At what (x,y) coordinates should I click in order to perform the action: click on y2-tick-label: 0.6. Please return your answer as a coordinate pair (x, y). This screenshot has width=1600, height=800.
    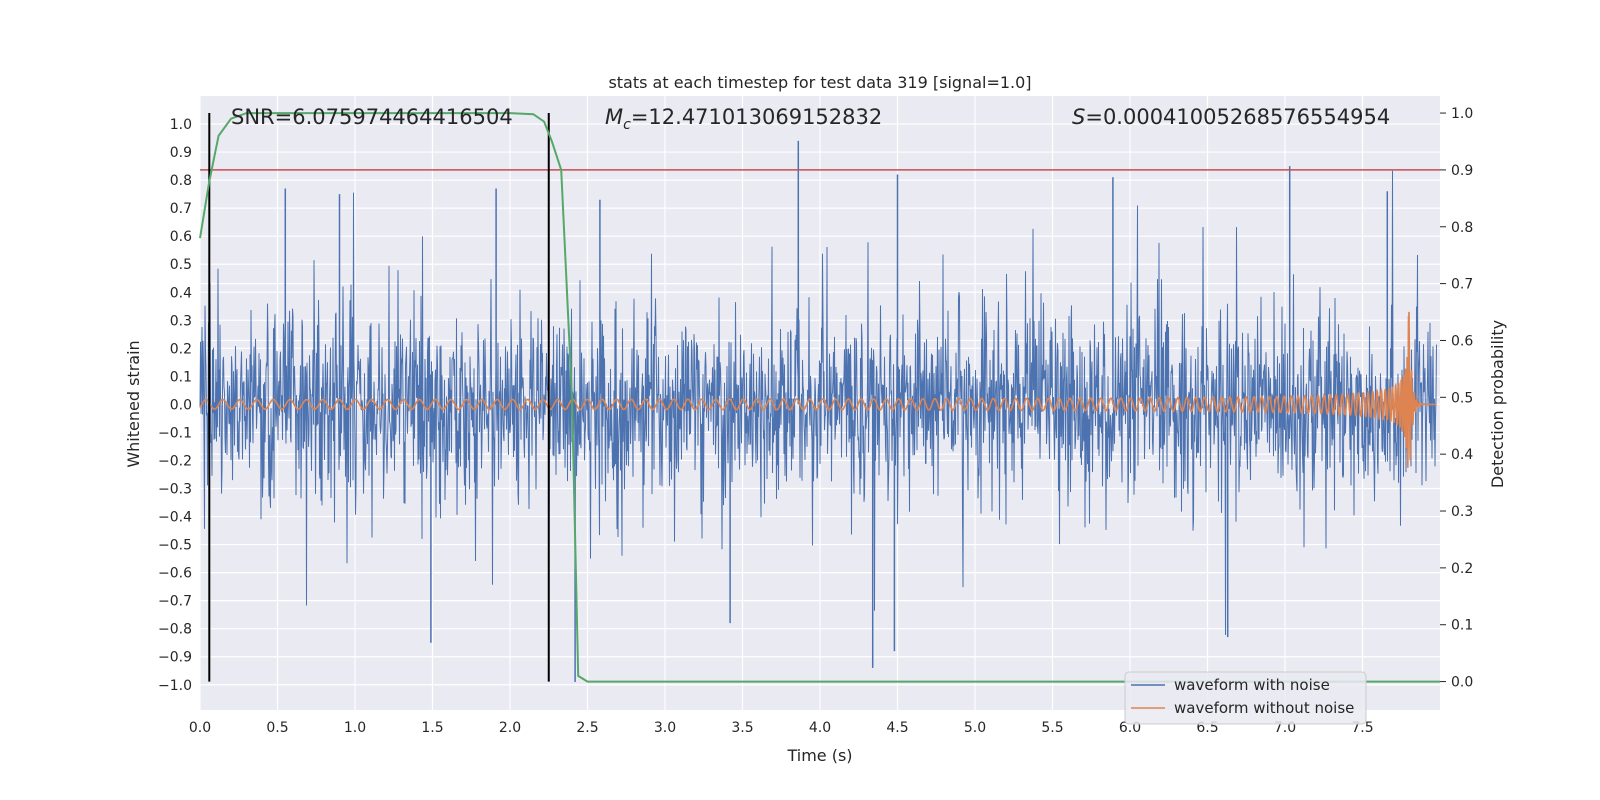
    Looking at the image, I should click on (1462, 341).